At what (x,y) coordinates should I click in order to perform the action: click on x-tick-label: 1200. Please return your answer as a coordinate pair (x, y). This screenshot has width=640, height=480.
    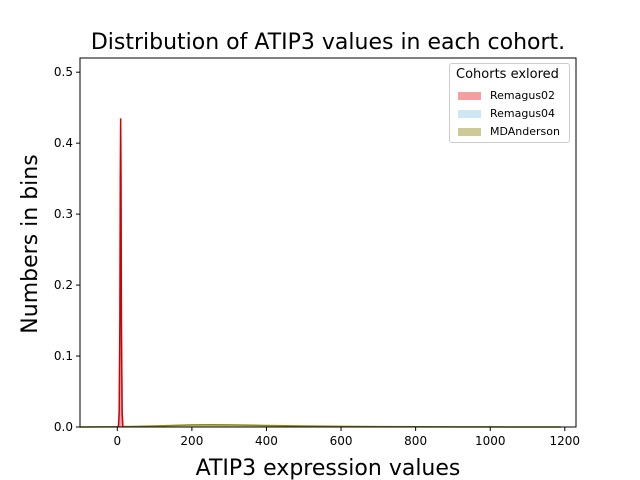
    Looking at the image, I should click on (565, 441).